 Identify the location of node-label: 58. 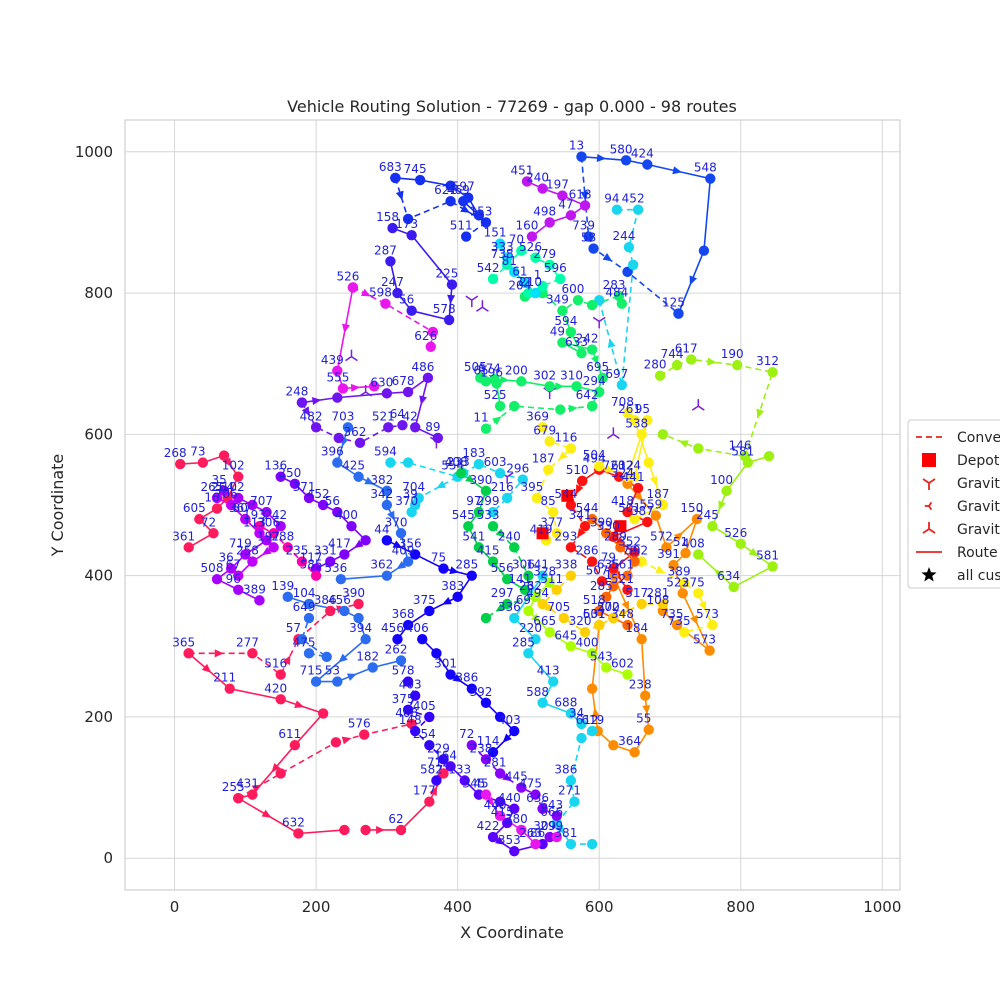
(588, 238).